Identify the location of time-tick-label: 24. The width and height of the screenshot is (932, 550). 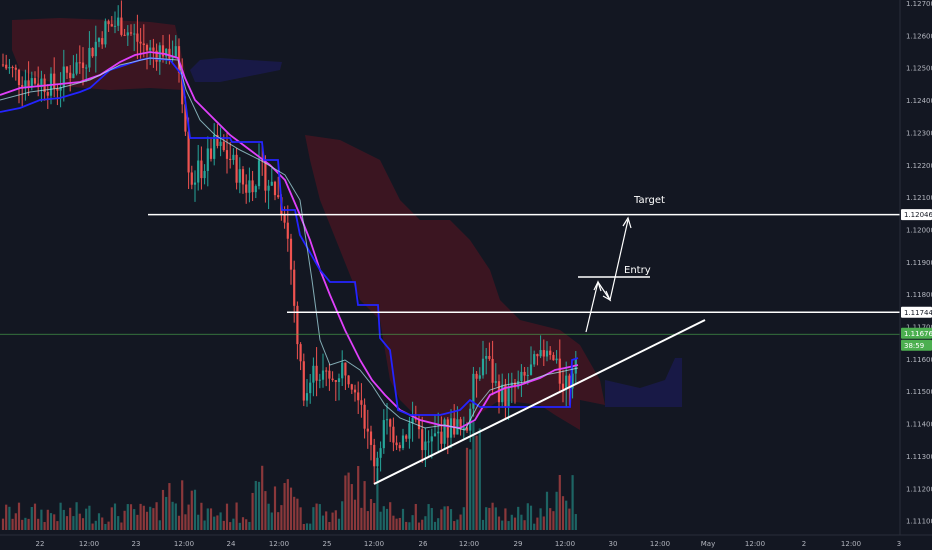
(231, 544).